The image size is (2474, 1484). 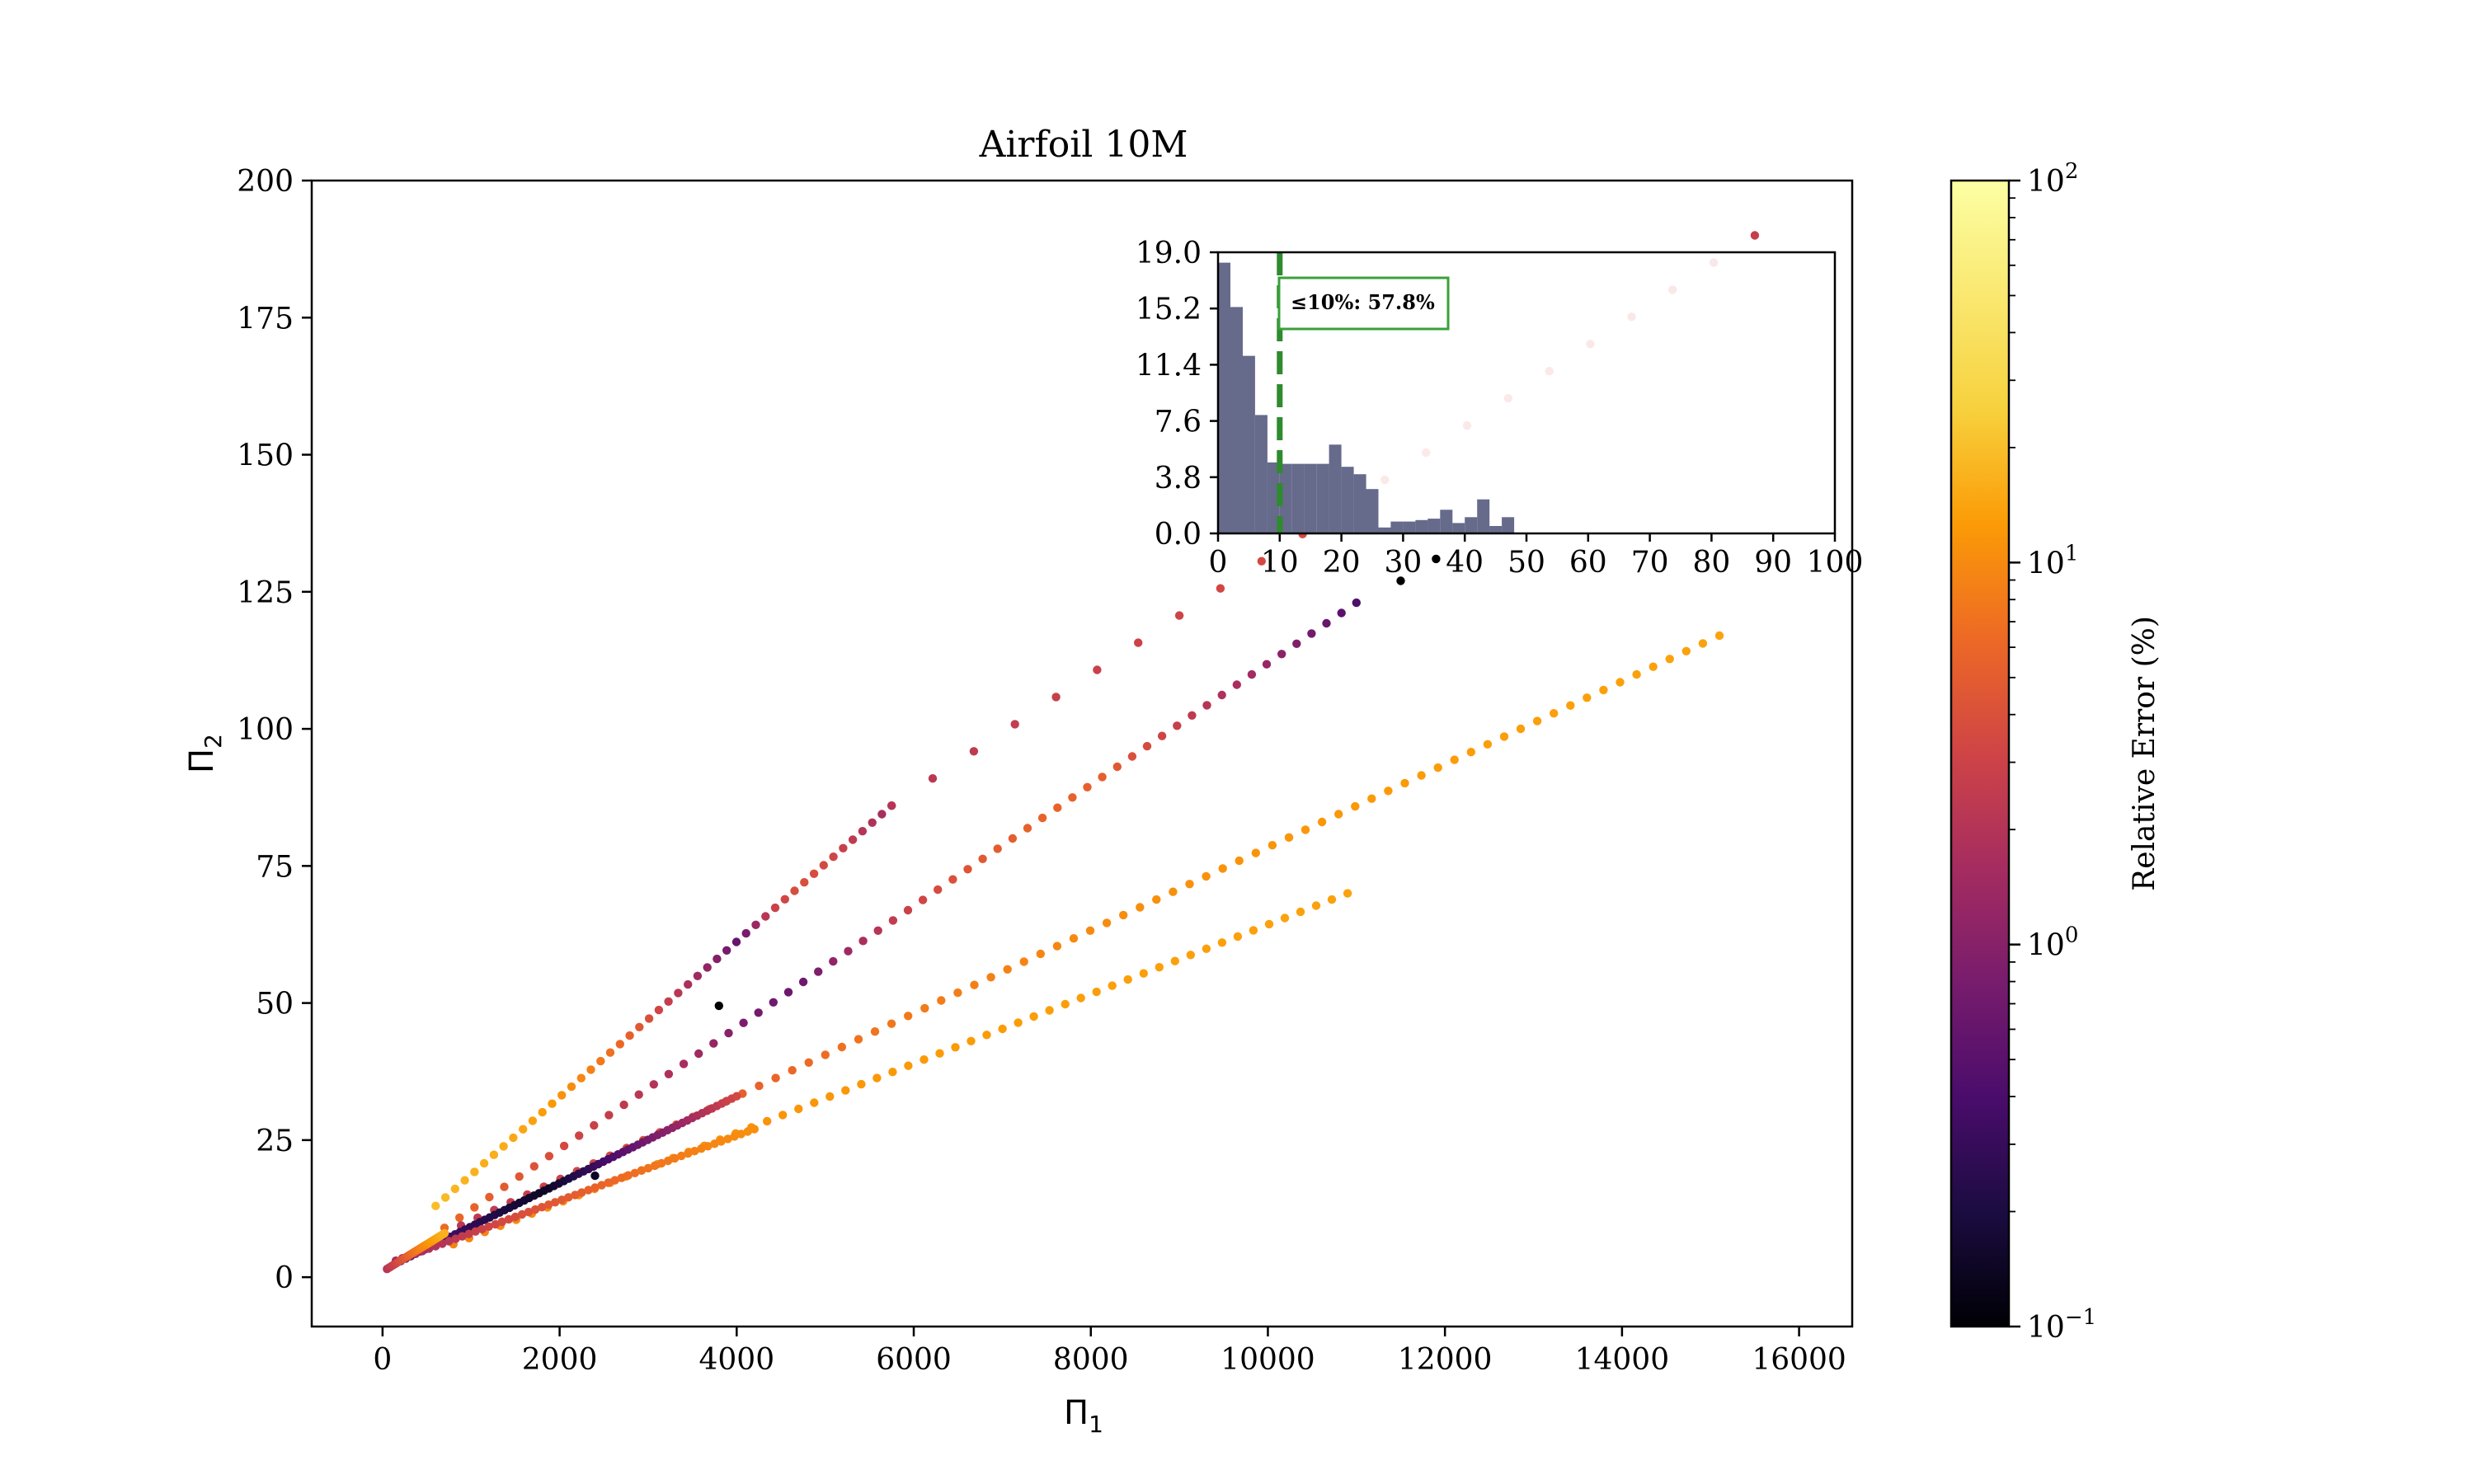 What do you see at coordinates (1363, 303) in the screenshot?
I see `annotation-box: ≤10%: 57.8%` at bounding box center [1363, 303].